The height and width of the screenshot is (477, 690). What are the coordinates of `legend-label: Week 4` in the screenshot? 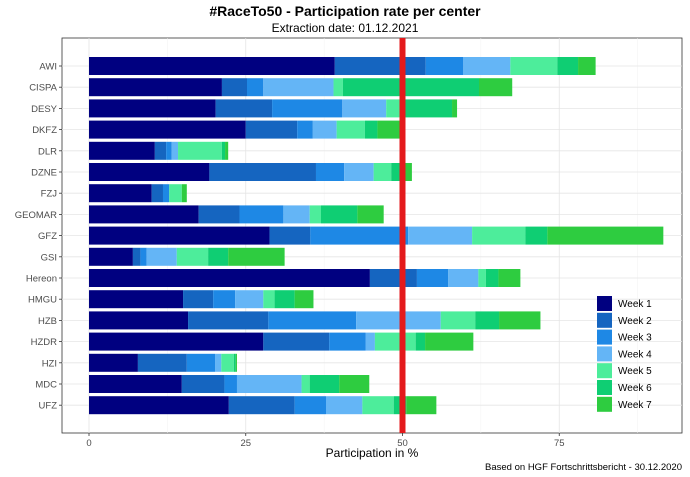 It's located at (635, 354).